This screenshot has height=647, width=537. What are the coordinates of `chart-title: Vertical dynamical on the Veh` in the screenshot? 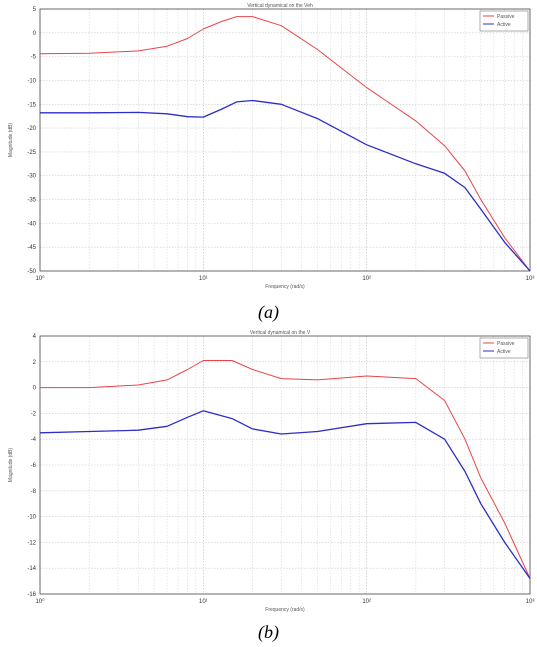 It's located at (280, 6).